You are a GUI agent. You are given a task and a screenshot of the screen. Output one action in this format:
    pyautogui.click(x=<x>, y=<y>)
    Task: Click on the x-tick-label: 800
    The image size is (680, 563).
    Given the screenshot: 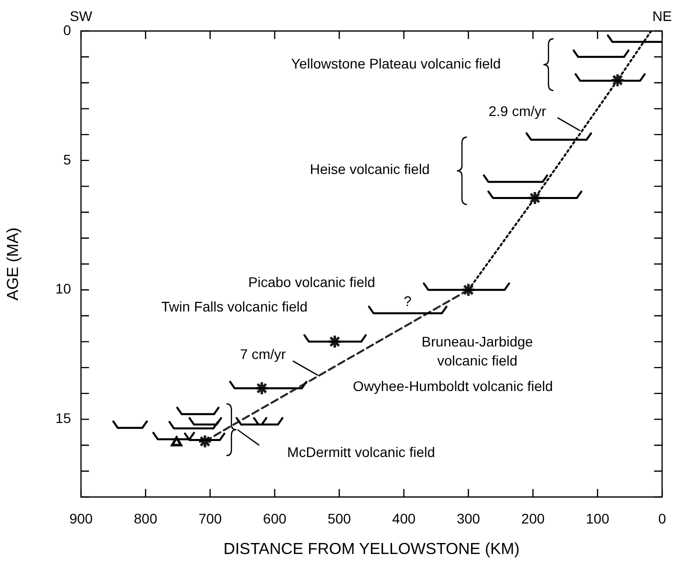 What is the action you would take?
    pyautogui.click(x=146, y=518)
    